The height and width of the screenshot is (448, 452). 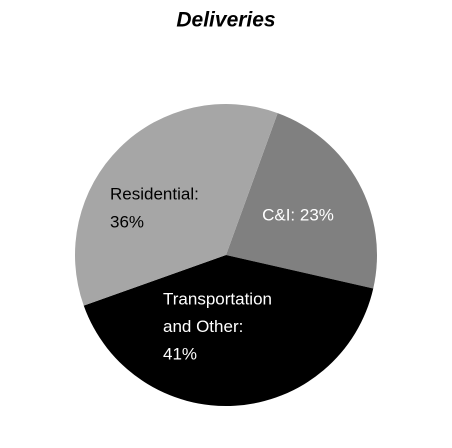 What do you see at coordinates (225, 20) in the screenshot?
I see `chart-title: Deliveries` at bounding box center [225, 20].